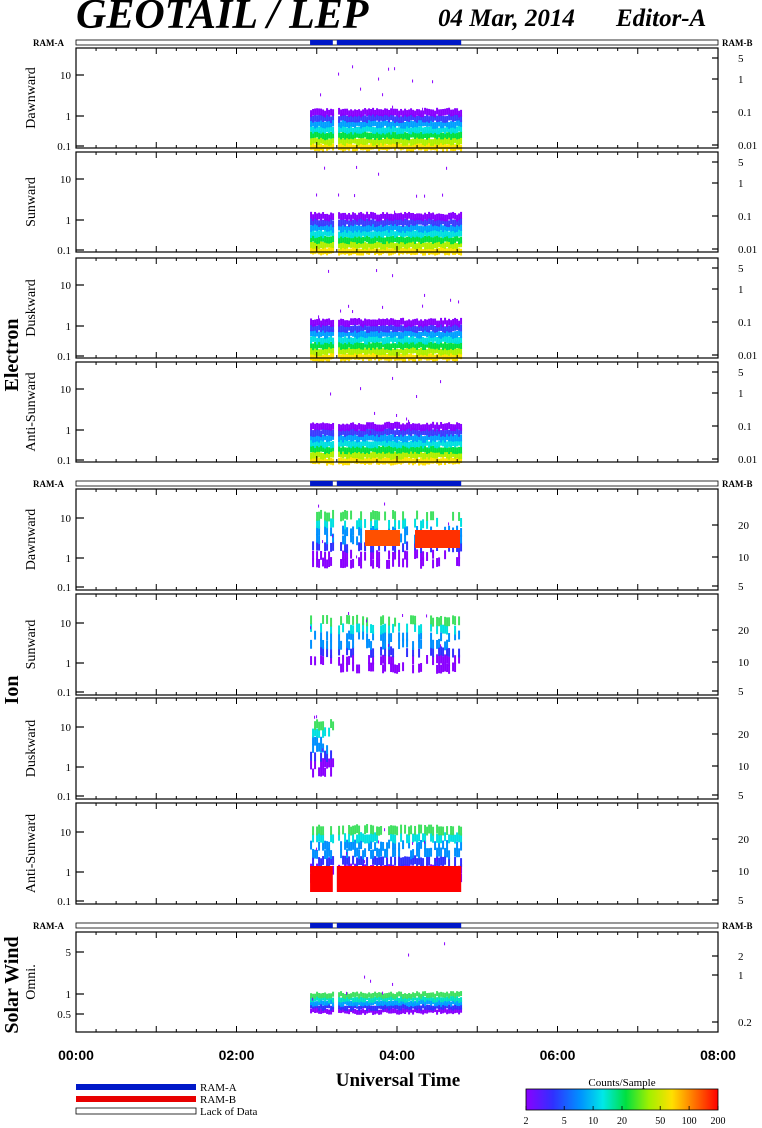  Describe the element at coordinates (48, 43) in the screenshot. I see `ram-left-label: RAM-A` at that location.